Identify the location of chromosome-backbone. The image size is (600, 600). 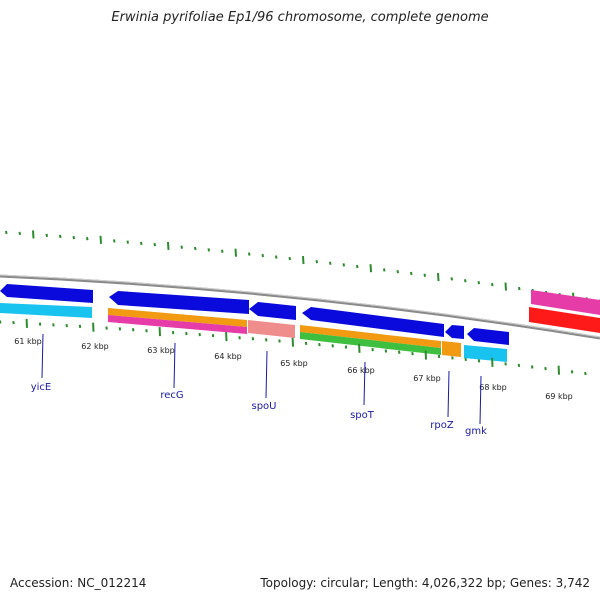
(300, 307).